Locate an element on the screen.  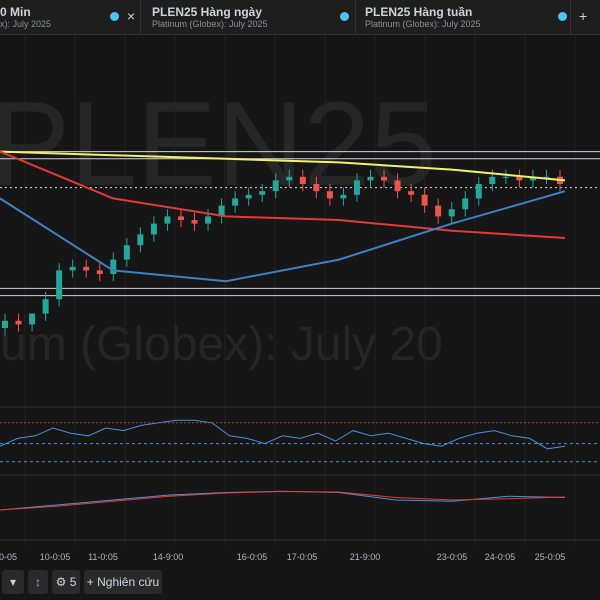
add-tab: + is located at coordinates (583, 16).